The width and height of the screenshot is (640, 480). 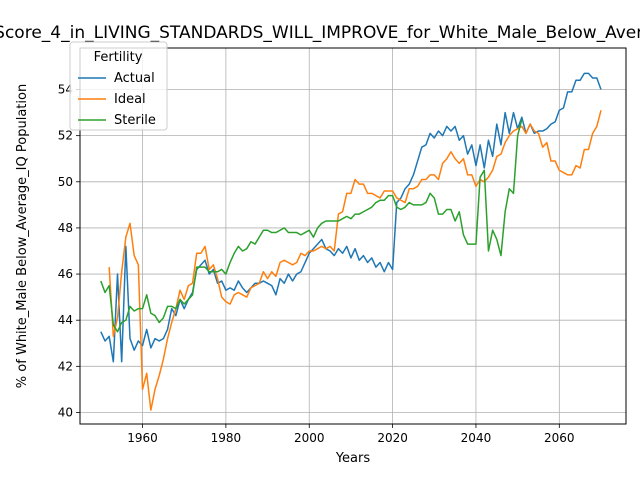 What do you see at coordinates (353, 458) in the screenshot?
I see `x-axis-label: Years` at bounding box center [353, 458].